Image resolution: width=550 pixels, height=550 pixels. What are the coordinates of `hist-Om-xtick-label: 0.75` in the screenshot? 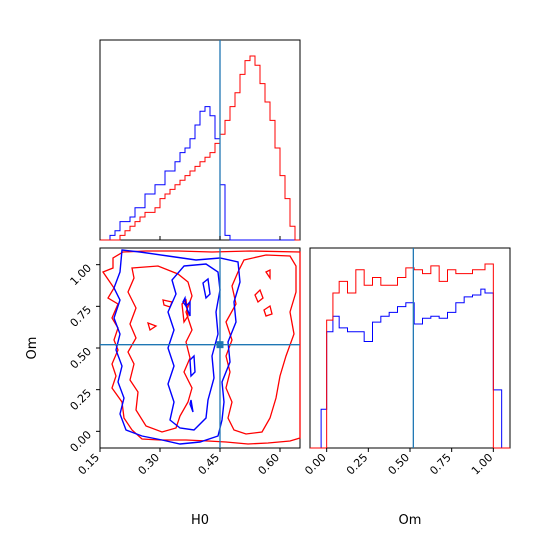 It's located at (440, 464).